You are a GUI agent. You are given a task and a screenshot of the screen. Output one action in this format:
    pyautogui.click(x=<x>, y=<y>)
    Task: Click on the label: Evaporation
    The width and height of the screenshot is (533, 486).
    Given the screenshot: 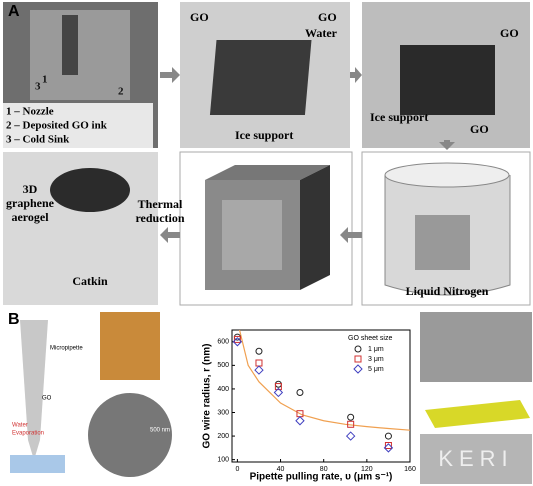 What is the action you would take?
    pyautogui.click(x=28, y=434)
    